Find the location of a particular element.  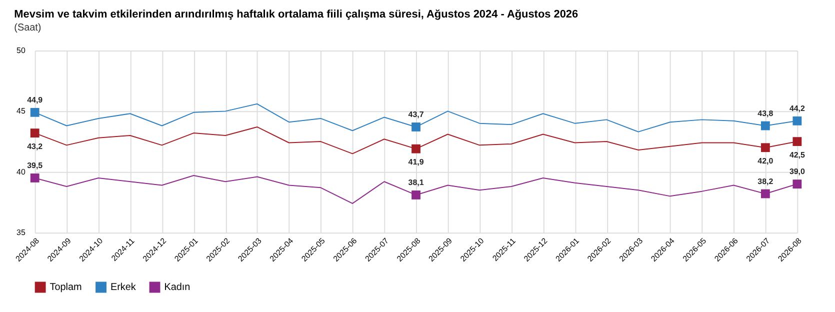

data-label: 39,0 is located at coordinates (797, 171).